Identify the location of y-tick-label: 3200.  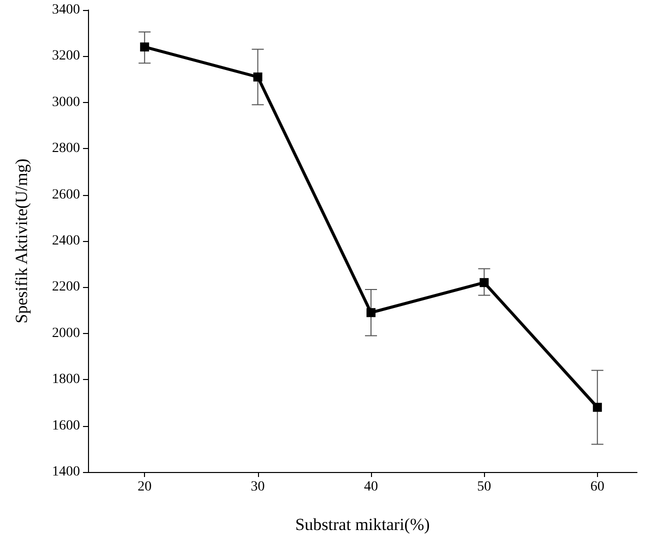
(66, 56).